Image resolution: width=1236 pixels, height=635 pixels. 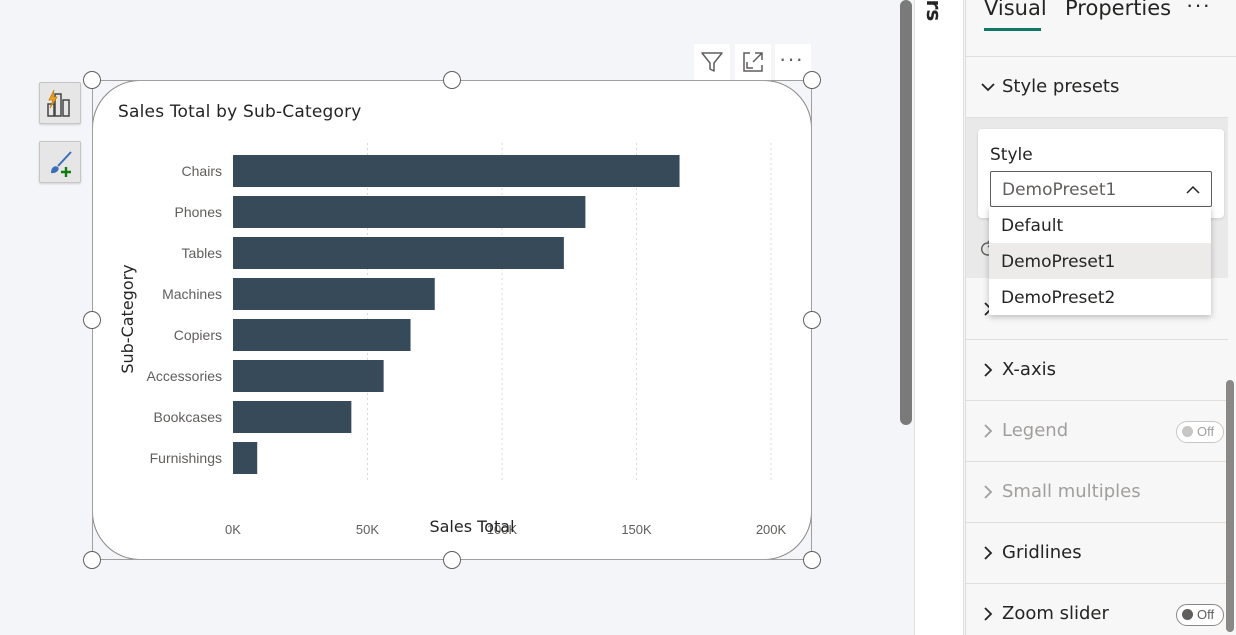 I want to click on x-tick-label: 200K, so click(x=771, y=529).